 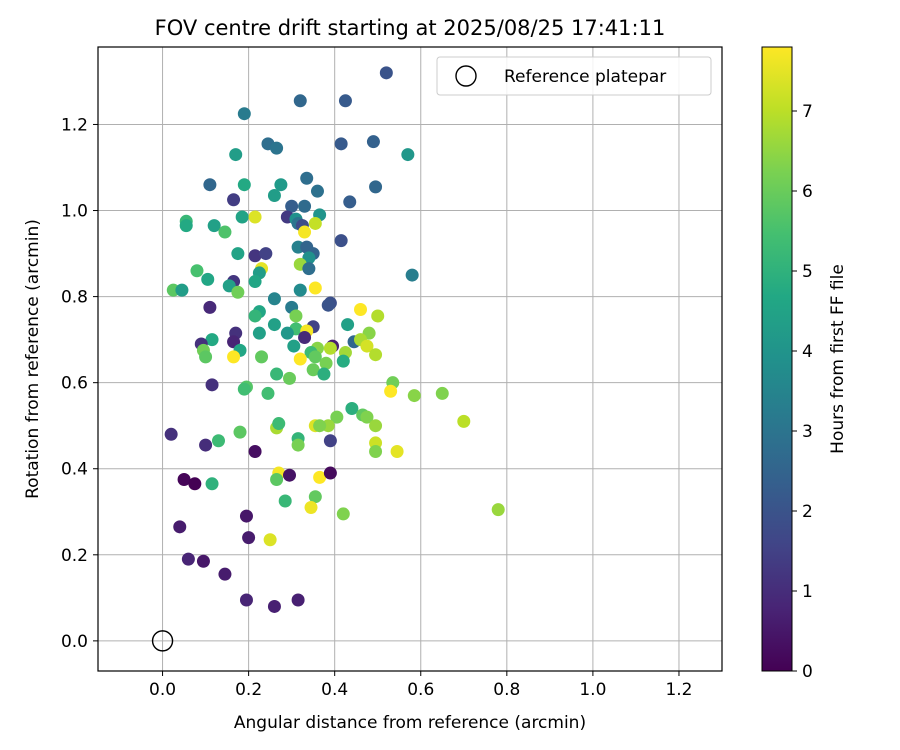 I want to click on x-tick-label: 0.8, so click(x=506, y=690).